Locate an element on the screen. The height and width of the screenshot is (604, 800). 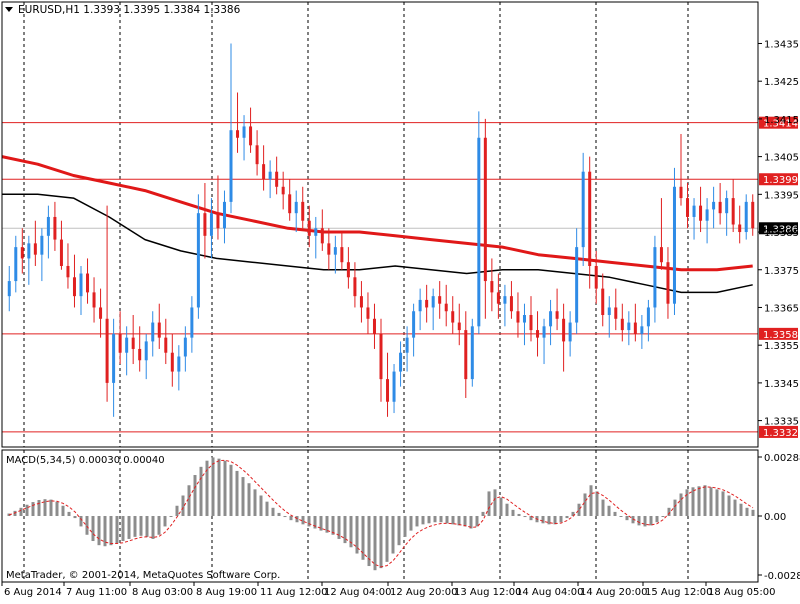
level-price-tag-bg is located at coordinates (778, 179).